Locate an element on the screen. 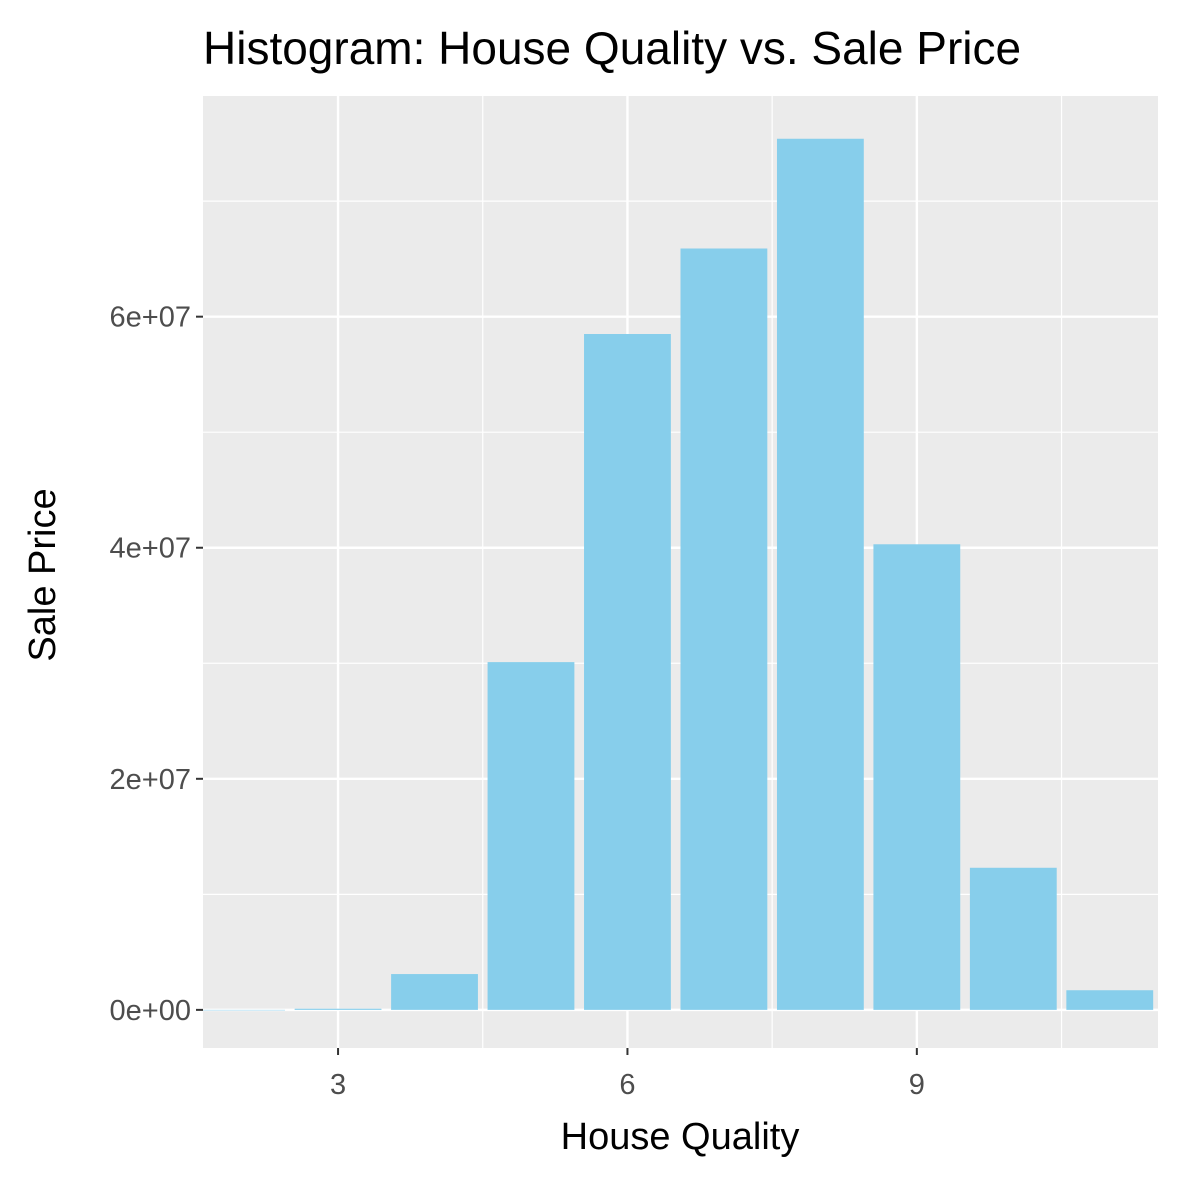  y-tick-label: 4e+07 is located at coordinates (150, 549).